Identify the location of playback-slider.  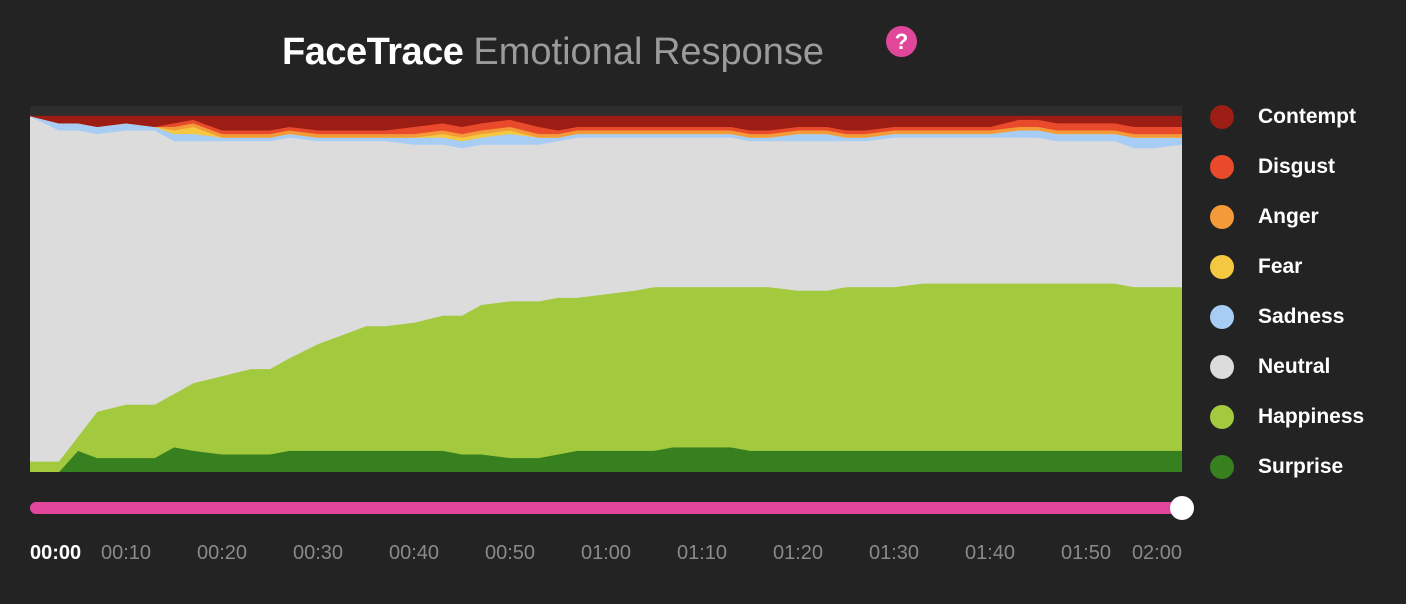
(612, 508).